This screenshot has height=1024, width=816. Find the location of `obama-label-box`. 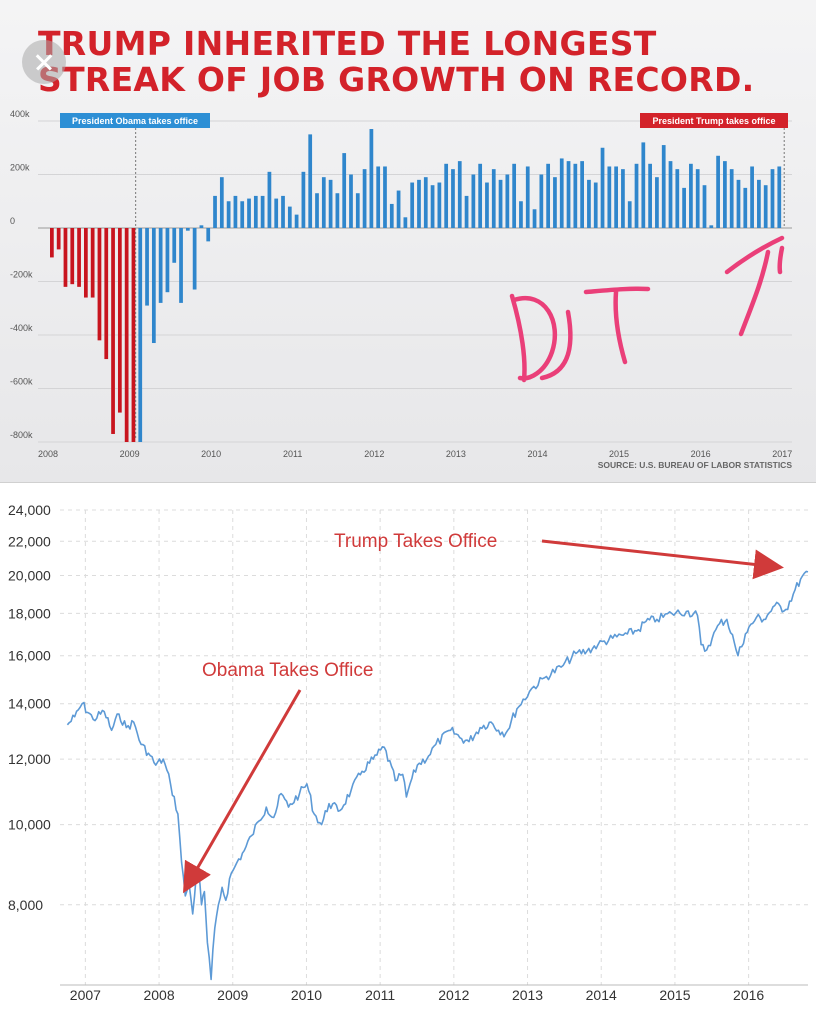

obama-label-box is located at coordinates (135, 120).